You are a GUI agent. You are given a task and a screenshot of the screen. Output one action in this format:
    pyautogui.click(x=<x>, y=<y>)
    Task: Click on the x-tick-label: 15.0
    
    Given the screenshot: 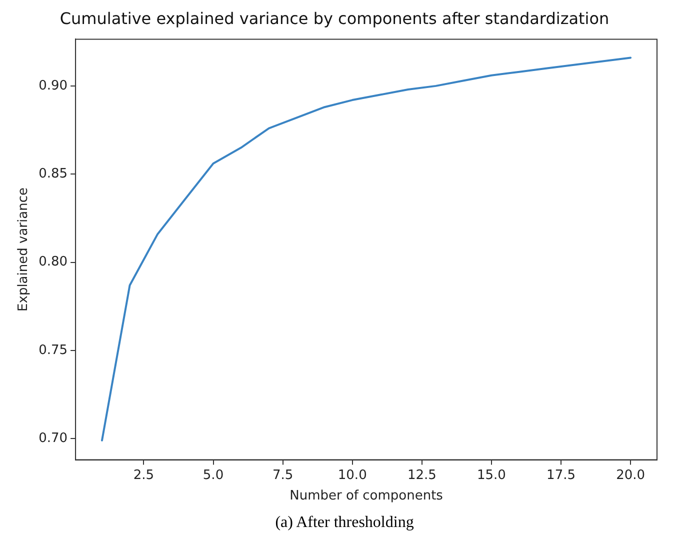 What is the action you would take?
    pyautogui.click(x=491, y=475)
    